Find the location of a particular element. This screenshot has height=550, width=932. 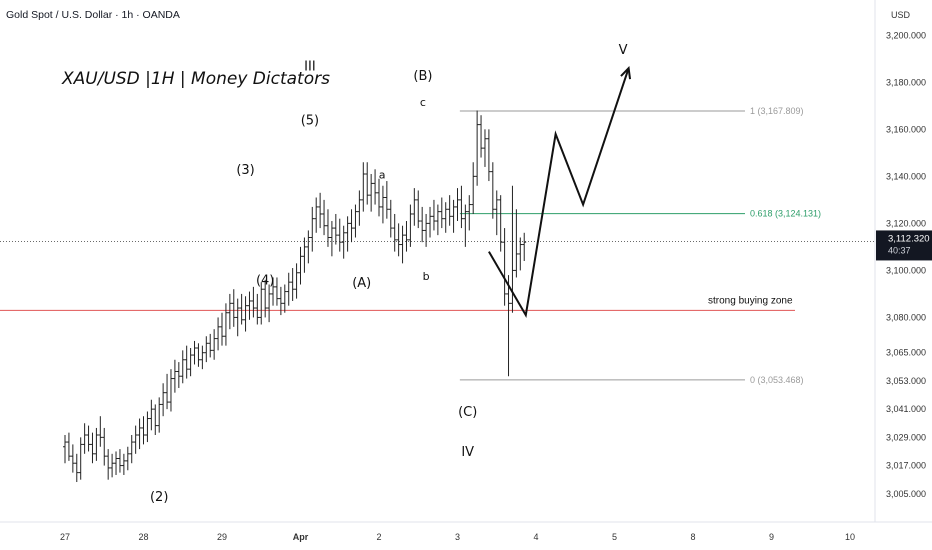

wave-label: (B) is located at coordinates (422, 76).